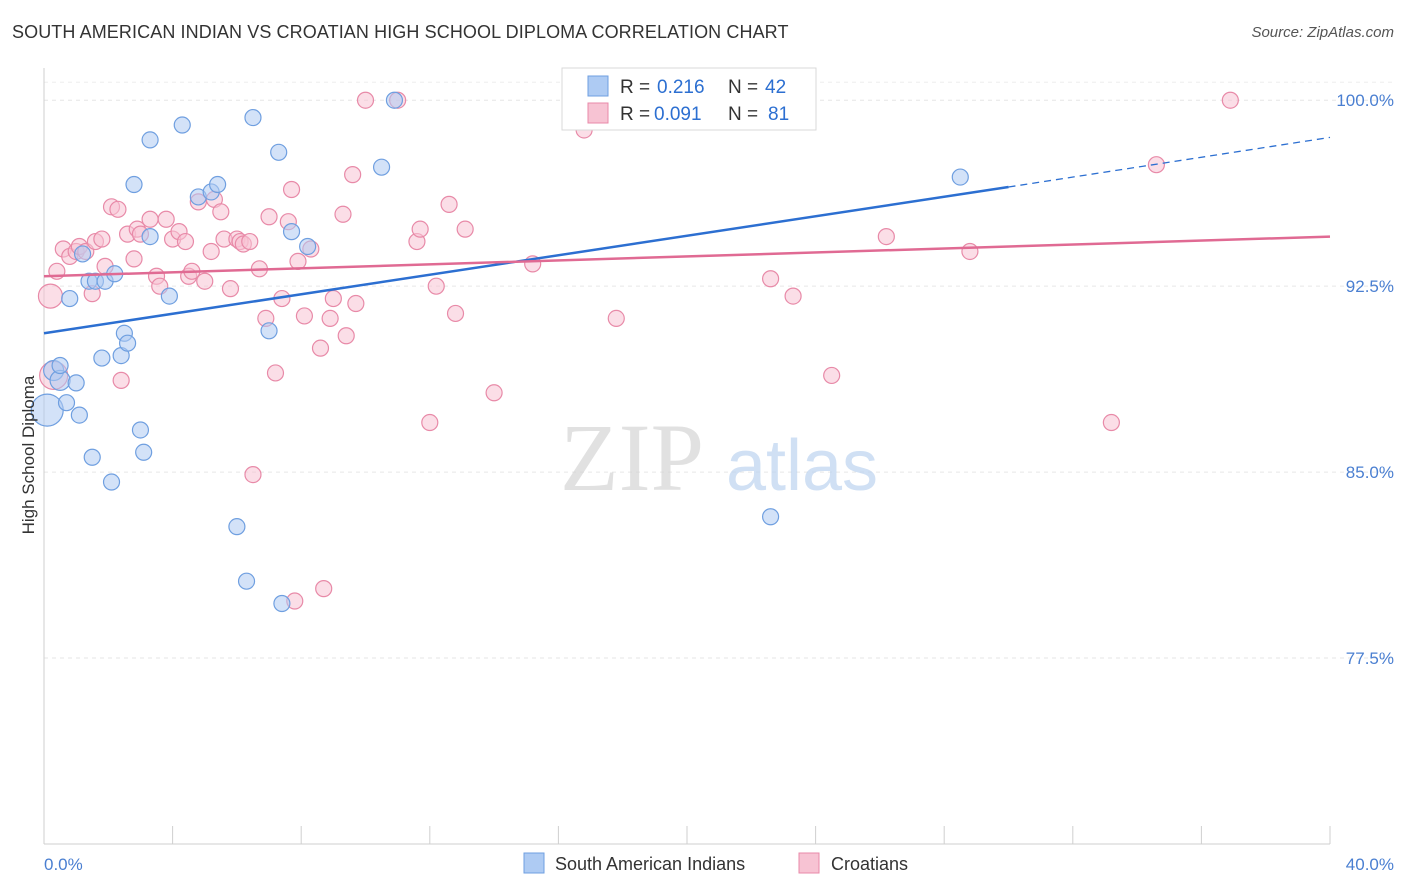 This screenshot has height=892, width=1406. I want to click on x-minor-ticks, so click(687, 835).